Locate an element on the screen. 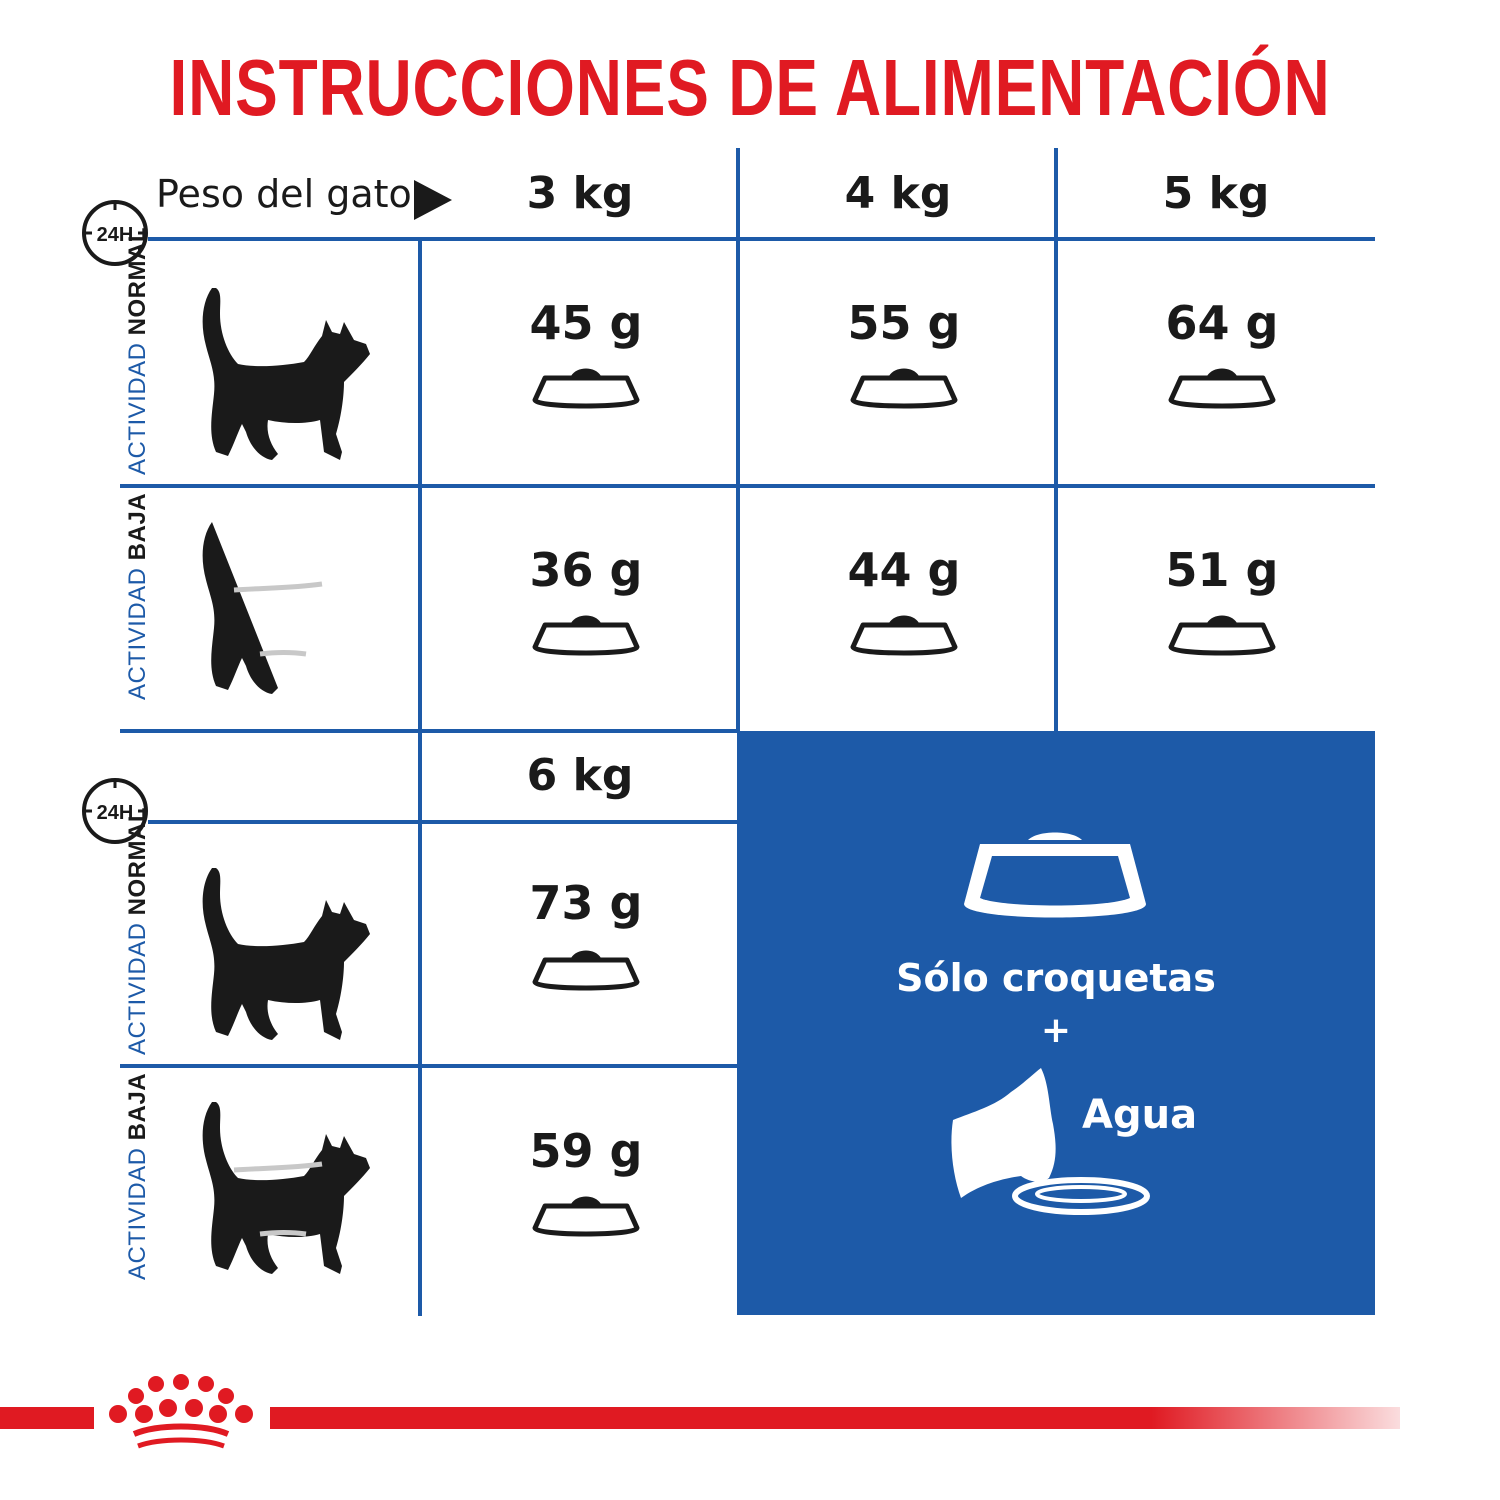 The height and width of the screenshot is (1500, 1500). grid-line-h-row1 is located at coordinates (747, 486).